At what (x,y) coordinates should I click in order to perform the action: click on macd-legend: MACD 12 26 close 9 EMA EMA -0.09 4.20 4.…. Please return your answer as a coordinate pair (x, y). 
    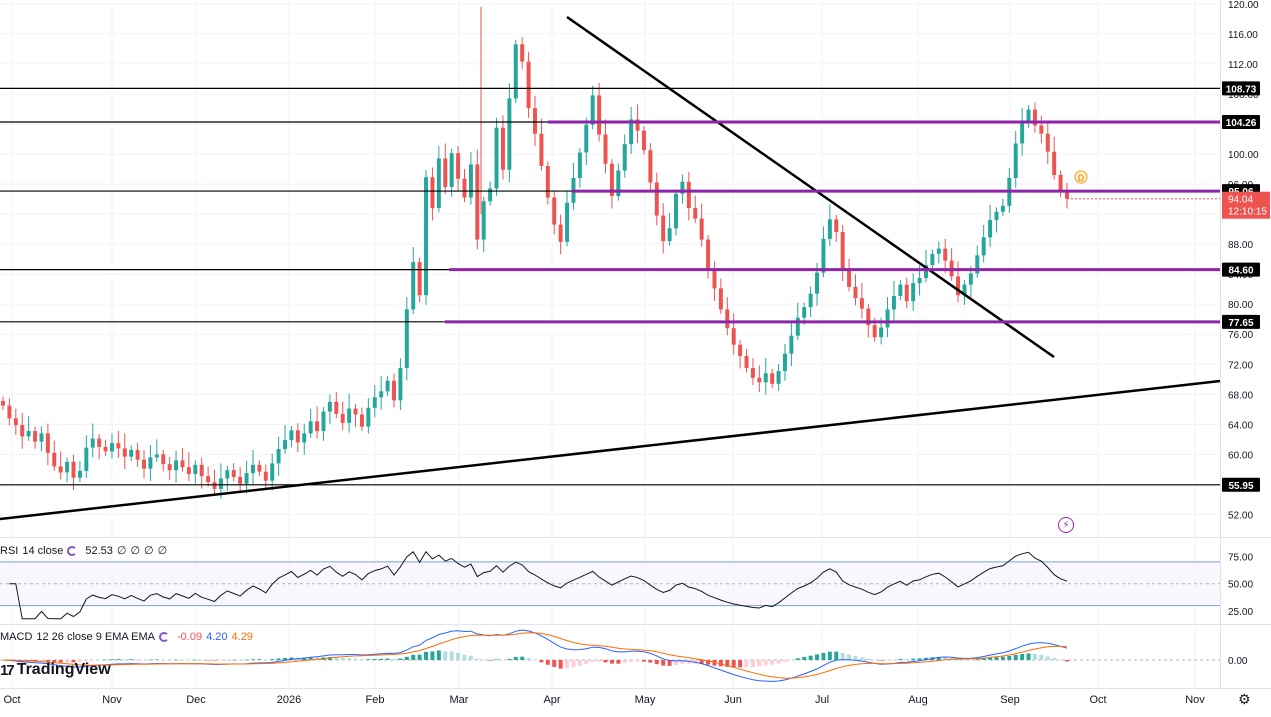
    Looking at the image, I should click on (126, 637).